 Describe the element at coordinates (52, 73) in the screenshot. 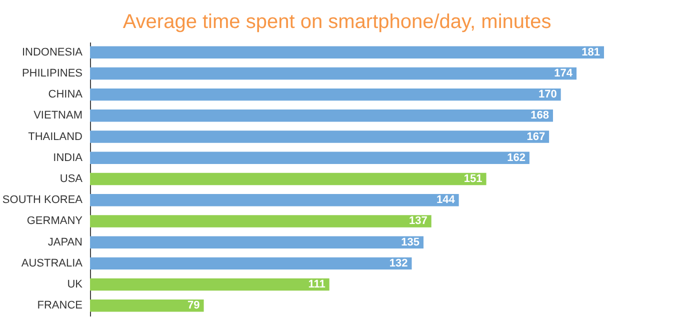

I see `y-tick-label: PHILIPINES` at that location.